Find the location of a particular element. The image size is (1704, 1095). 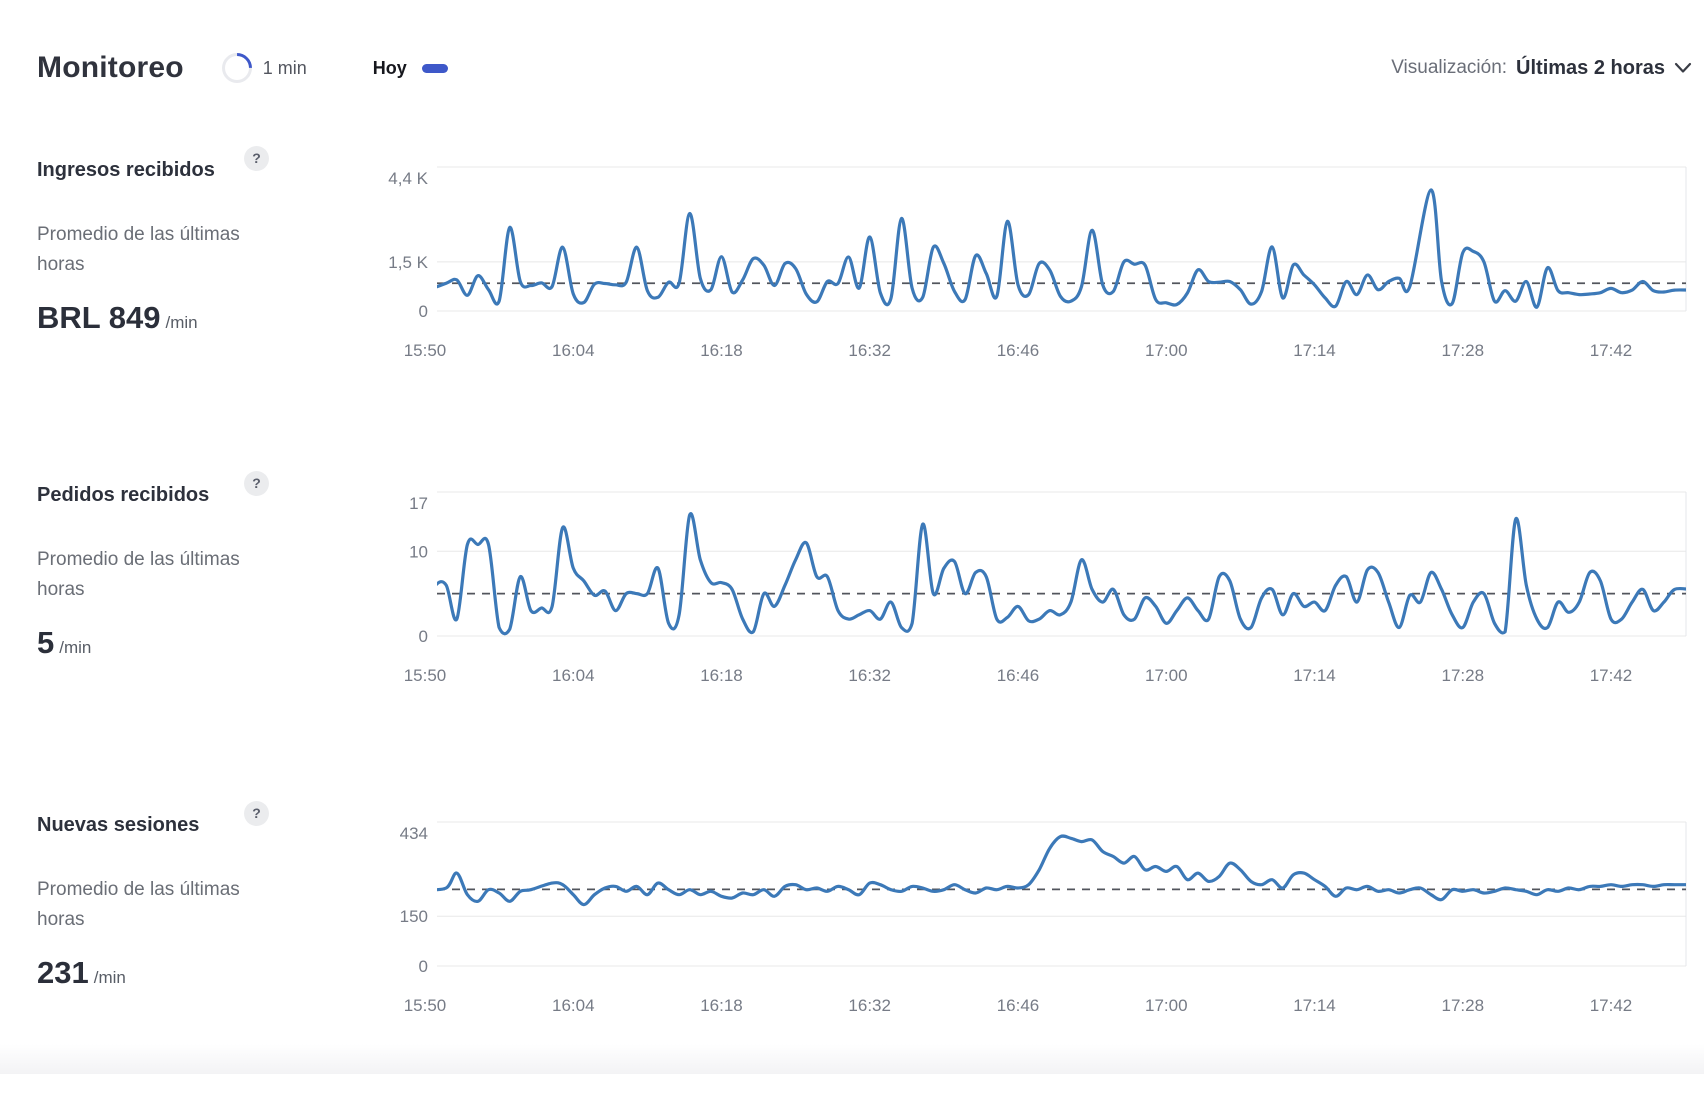

metric-value-row: BRL 849/min is located at coordinates (117, 318).